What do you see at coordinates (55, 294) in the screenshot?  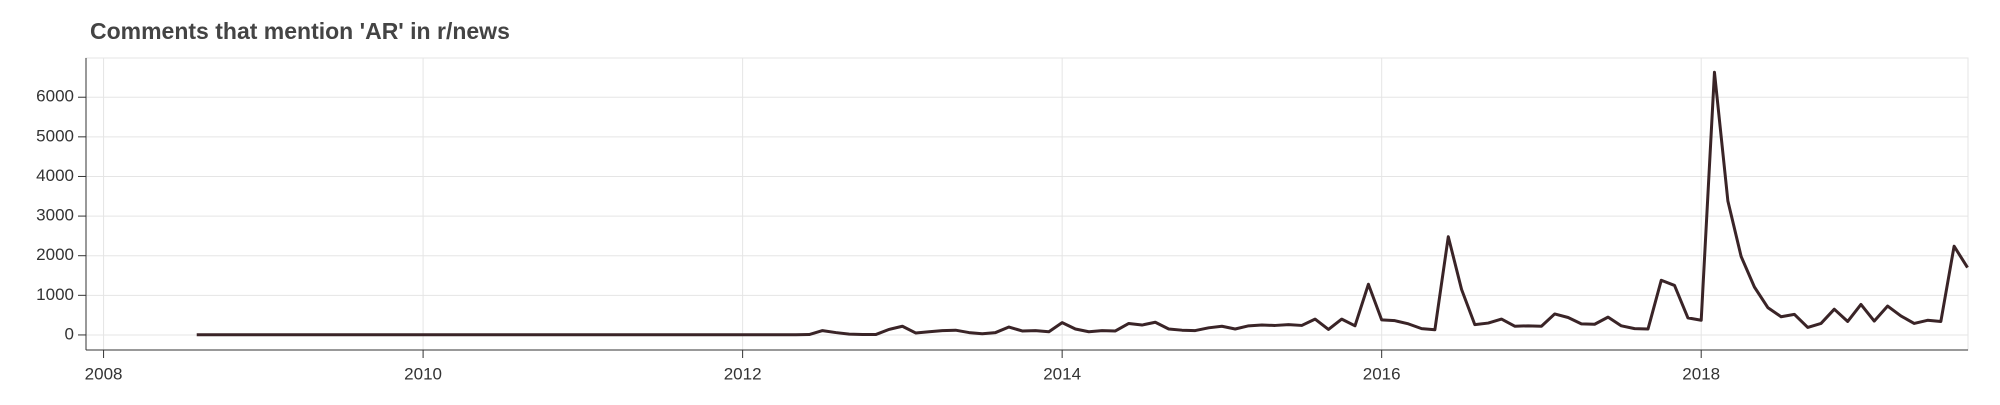 I see `y-tick-label: 1000` at bounding box center [55, 294].